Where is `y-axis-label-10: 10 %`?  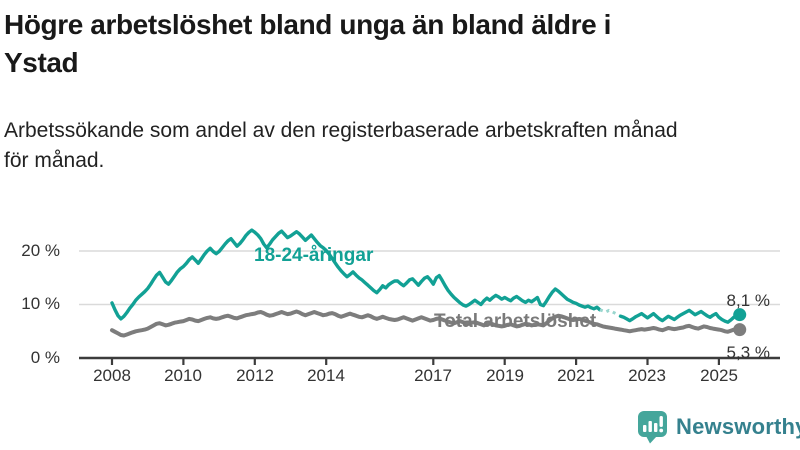
y-axis-label-10: 10 % is located at coordinates (40, 303).